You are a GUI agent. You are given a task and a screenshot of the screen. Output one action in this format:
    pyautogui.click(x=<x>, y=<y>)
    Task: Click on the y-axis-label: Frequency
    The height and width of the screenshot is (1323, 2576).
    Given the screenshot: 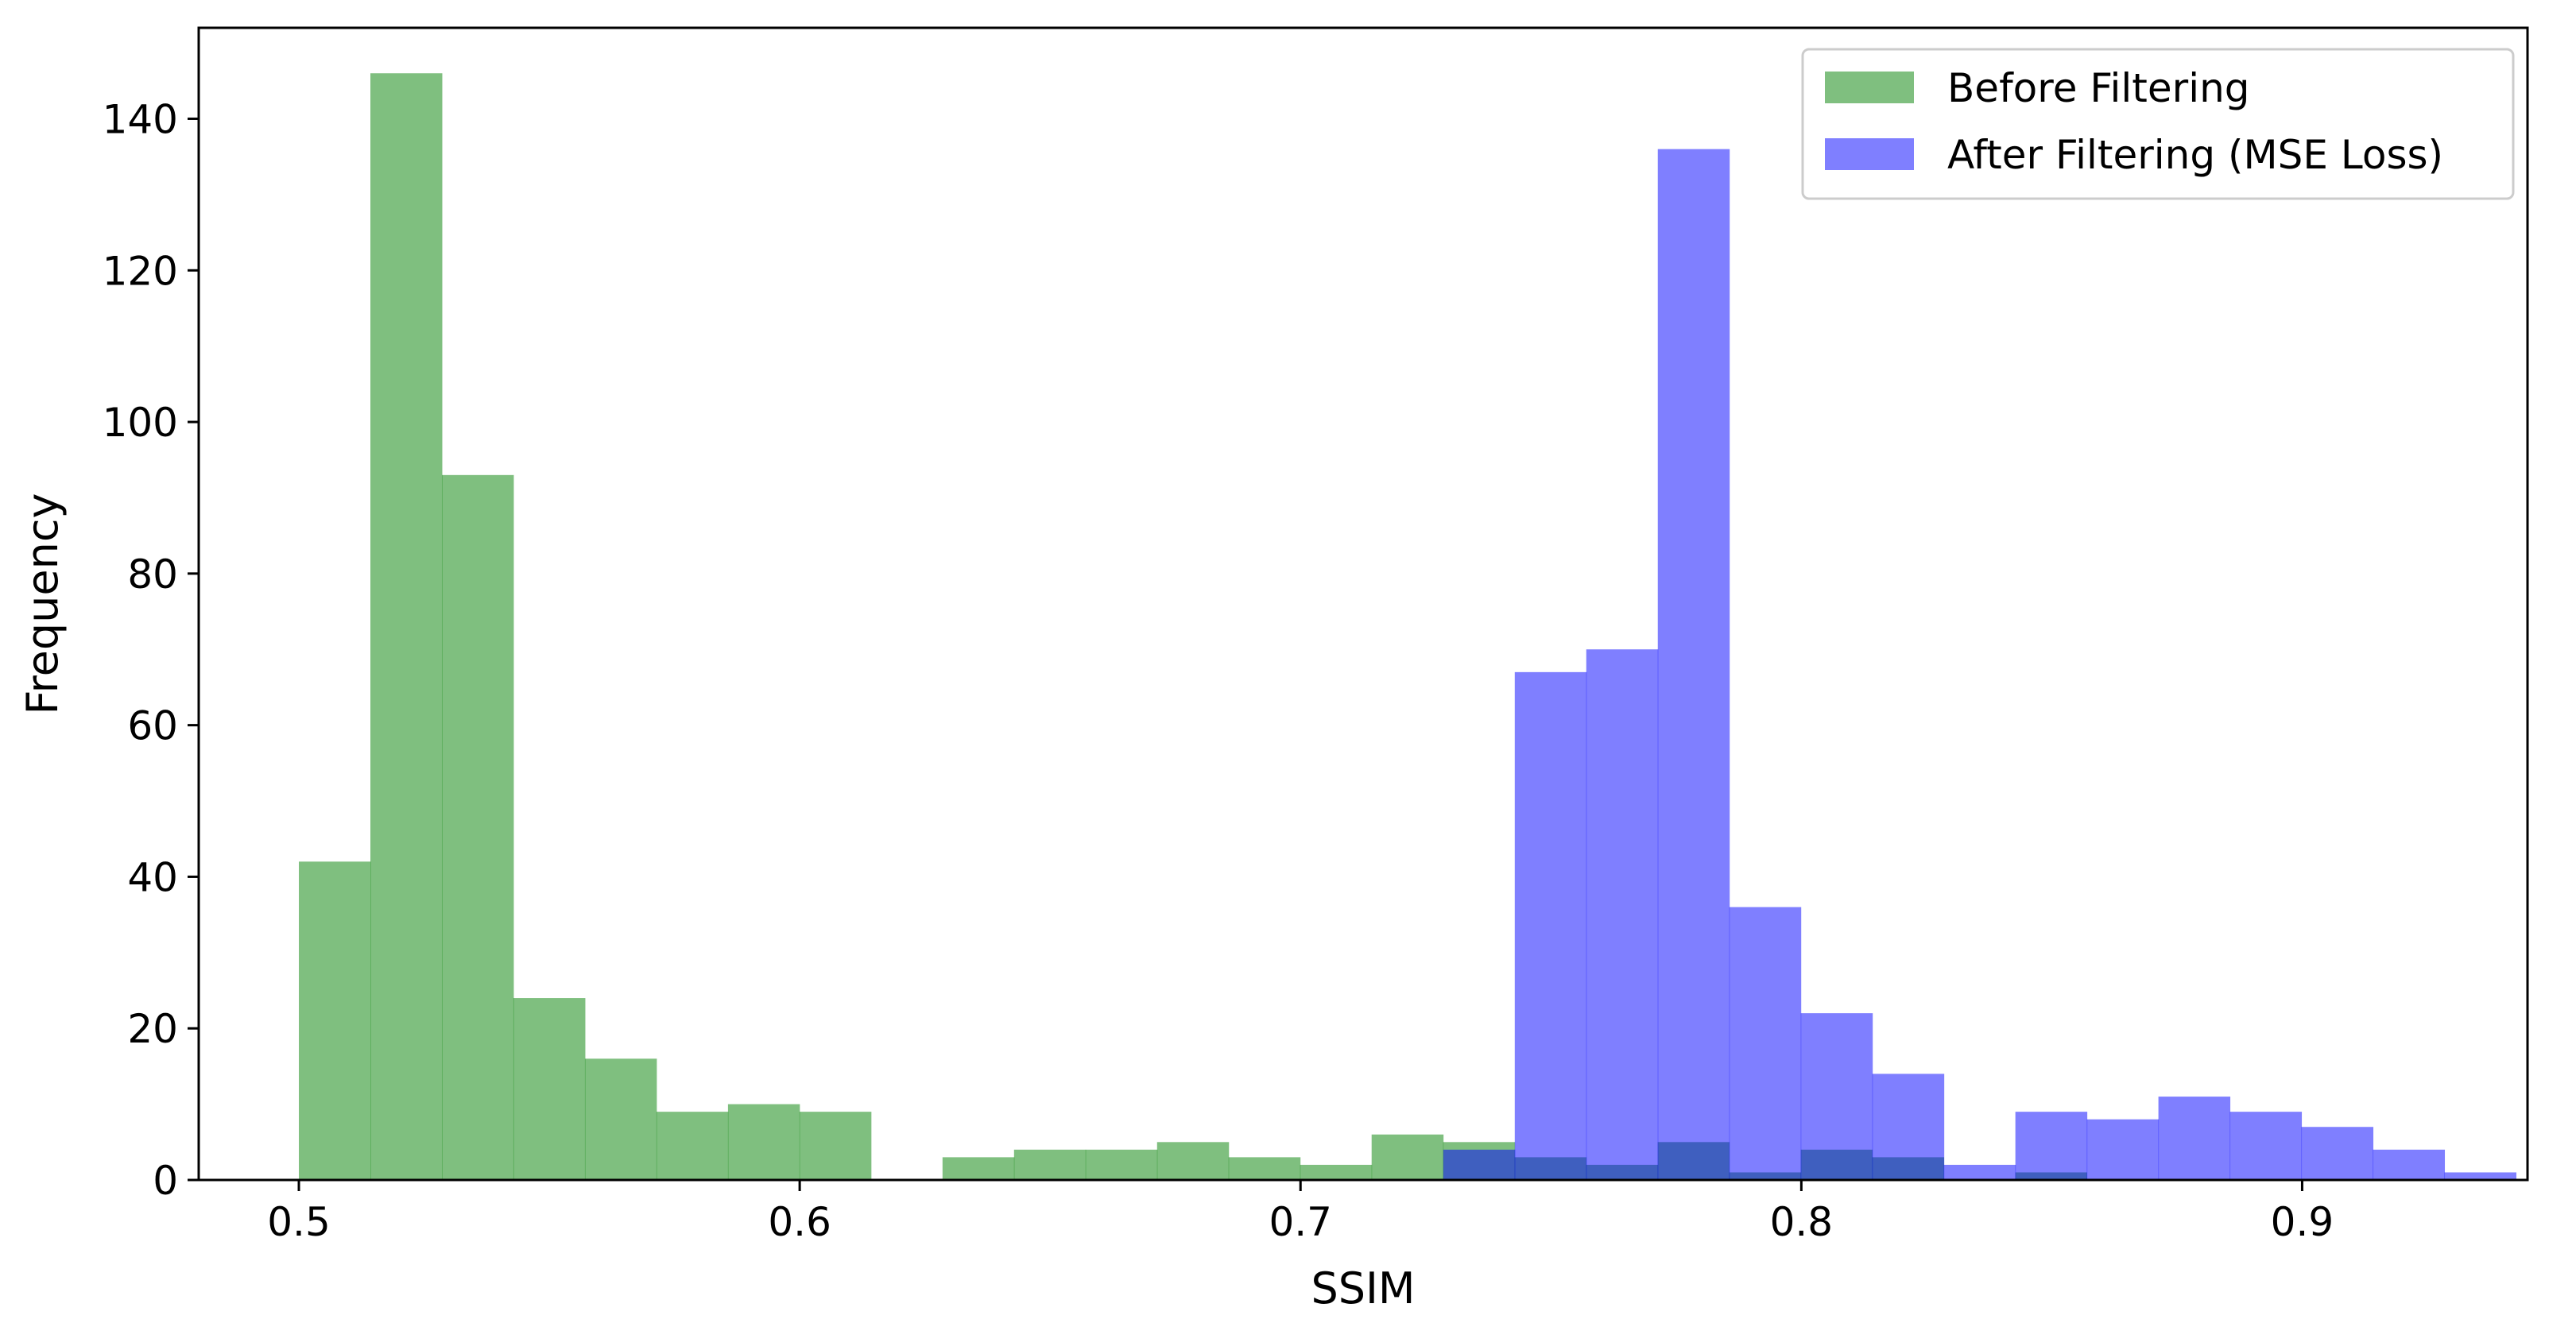 What is the action you would take?
    pyautogui.click(x=42, y=604)
    